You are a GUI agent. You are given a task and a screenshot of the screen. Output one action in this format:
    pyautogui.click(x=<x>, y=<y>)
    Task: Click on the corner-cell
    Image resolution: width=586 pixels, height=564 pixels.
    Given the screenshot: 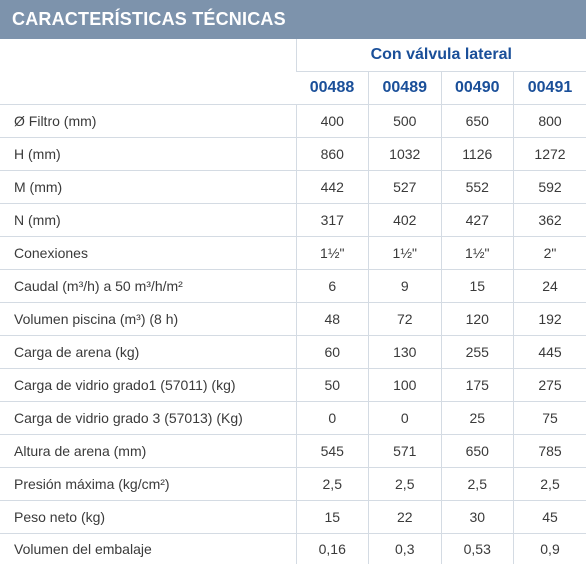 What is the action you would take?
    pyautogui.click(x=148, y=72)
    